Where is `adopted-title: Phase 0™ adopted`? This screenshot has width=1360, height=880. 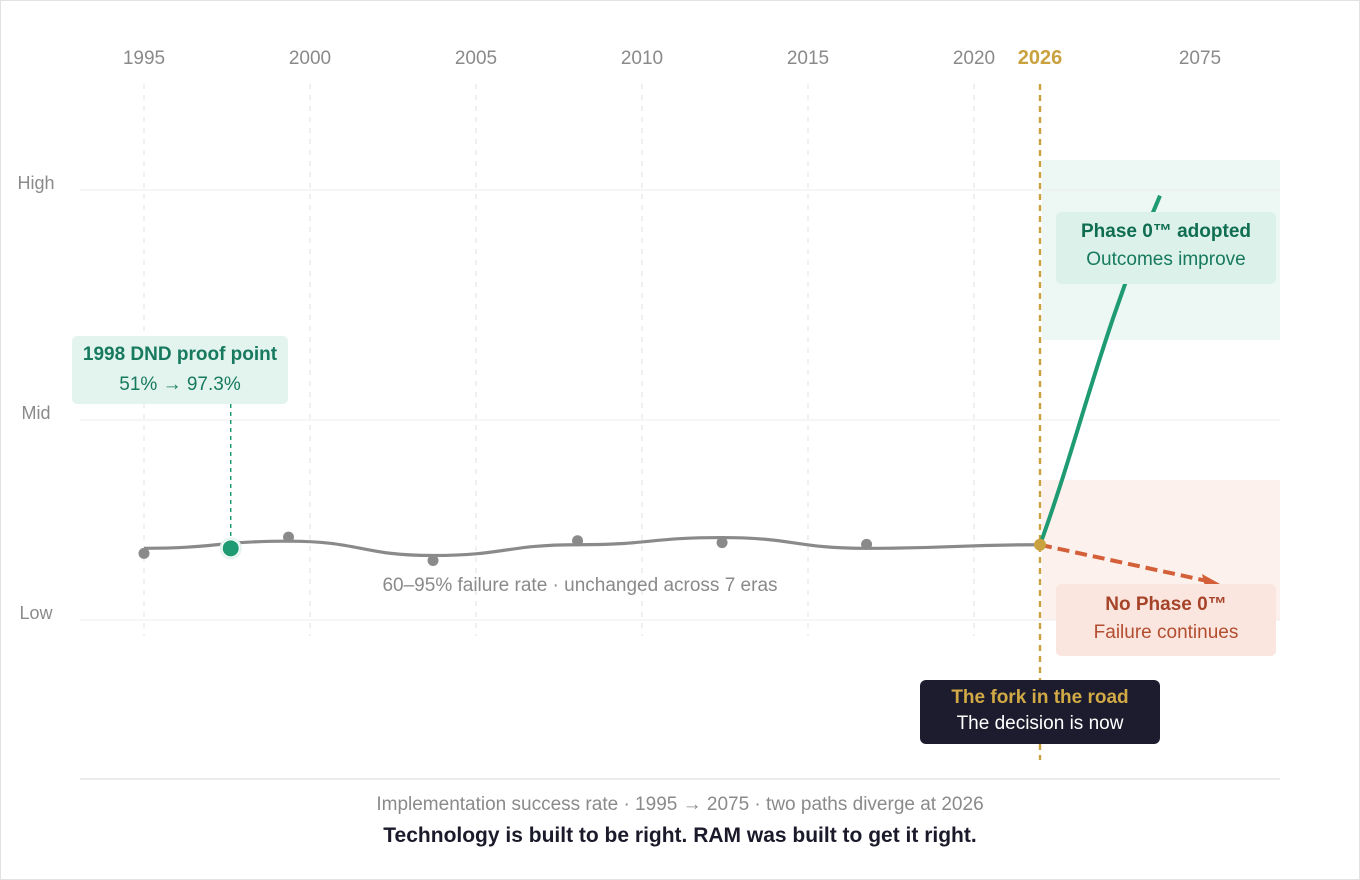 adopted-title: Phase 0™ adopted is located at coordinates (1166, 231).